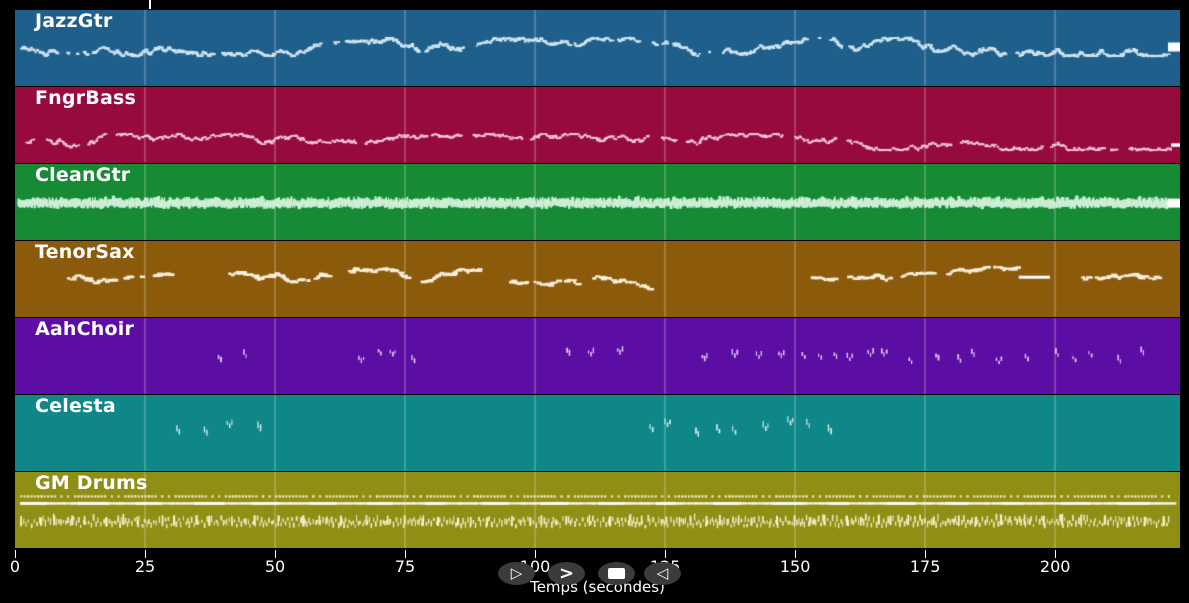 The width and height of the screenshot is (1189, 603). I want to click on rewind-icon: ◁, so click(662, 573).